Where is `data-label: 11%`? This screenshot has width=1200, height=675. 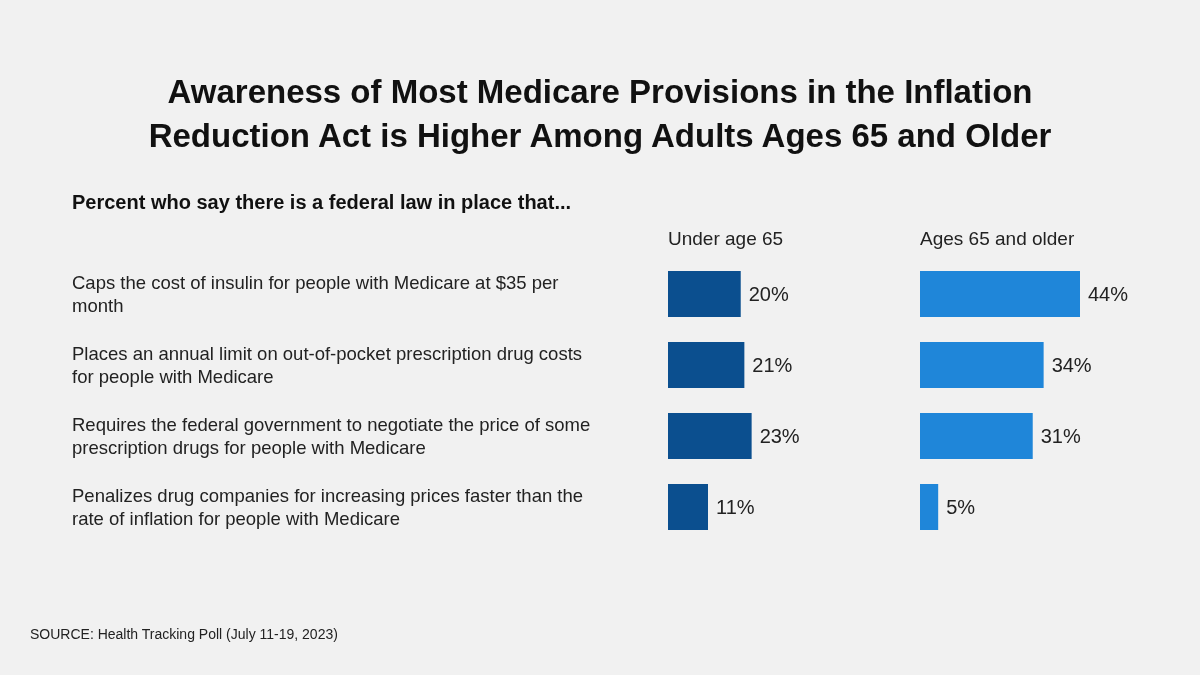
data-label: 11% is located at coordinates (735, 507).